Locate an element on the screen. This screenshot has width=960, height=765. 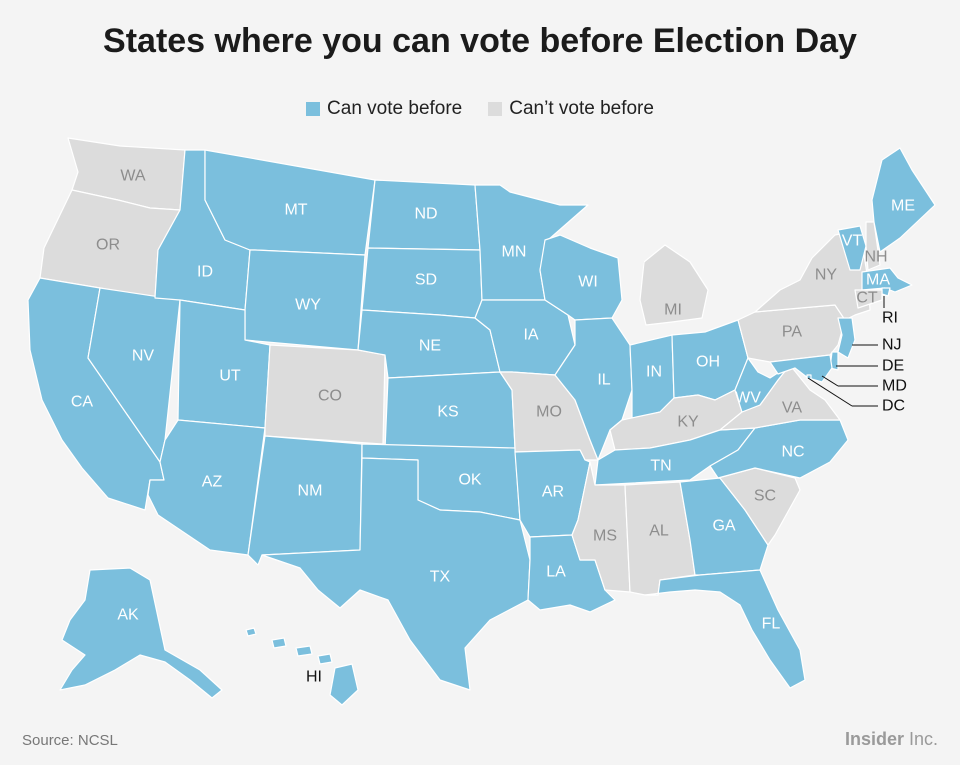
state-label-wa: WA is located at coordinates (133, 176).